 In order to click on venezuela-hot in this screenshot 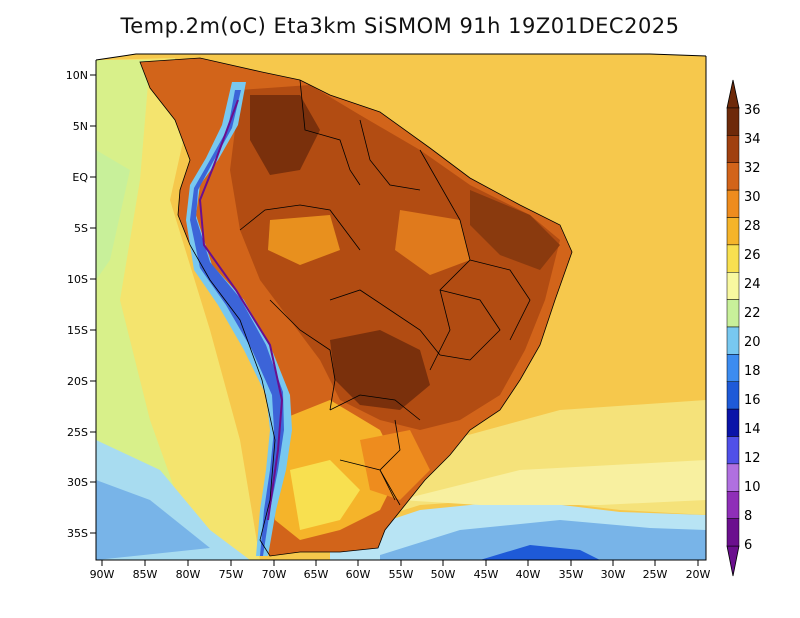, I will do `click(285, 135)`.